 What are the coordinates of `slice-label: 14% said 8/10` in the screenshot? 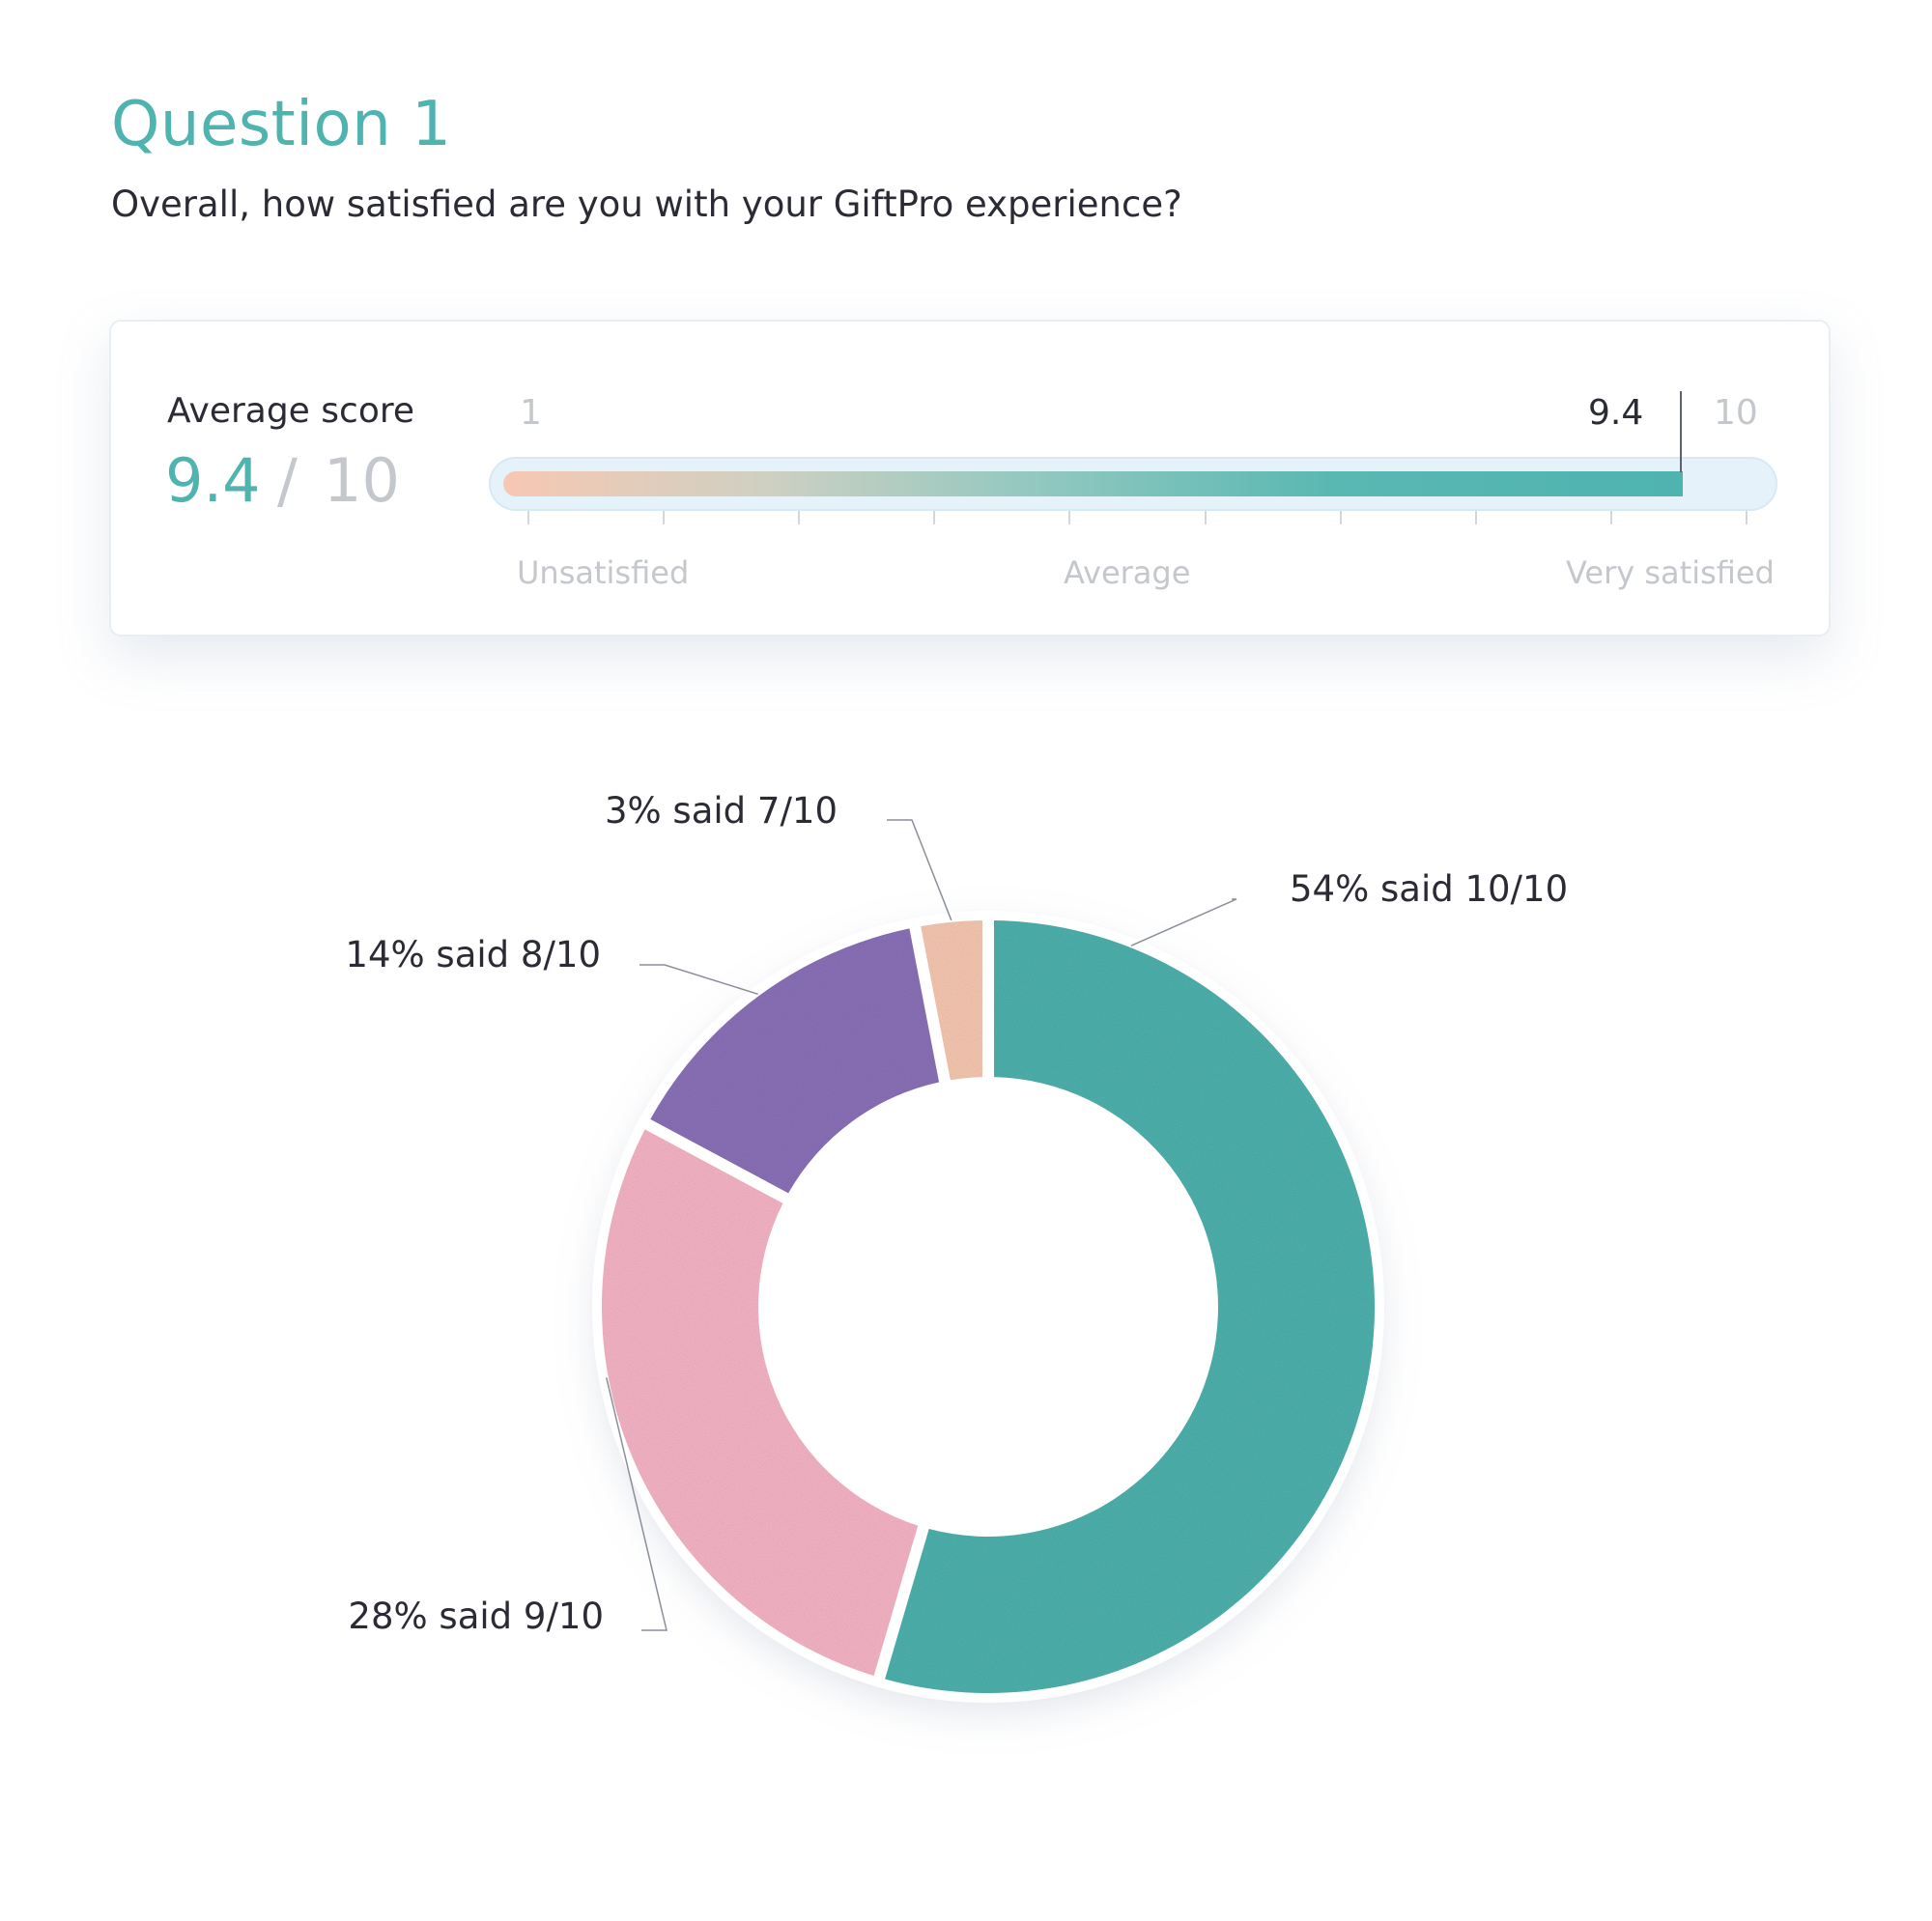 It's located at (473, 955).